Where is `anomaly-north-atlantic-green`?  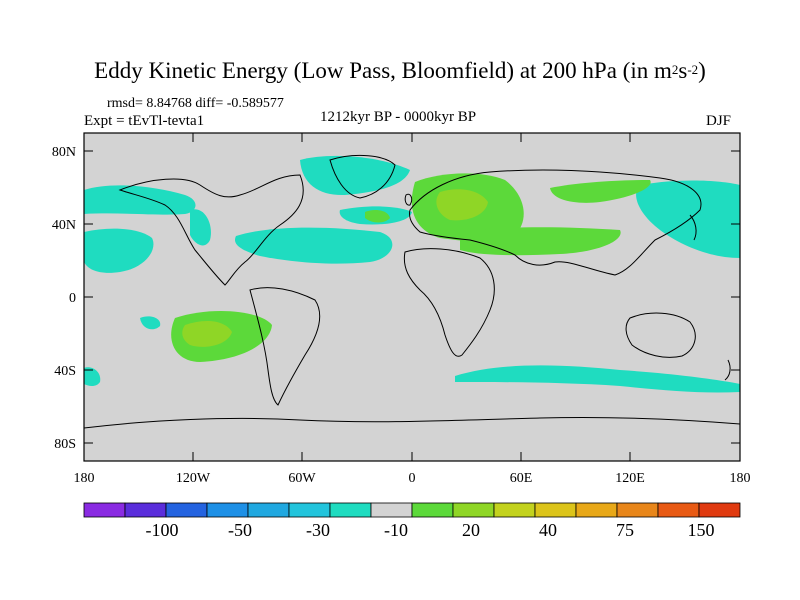 anomaly-north-atlantic-green is located at coordinates (377, 216).